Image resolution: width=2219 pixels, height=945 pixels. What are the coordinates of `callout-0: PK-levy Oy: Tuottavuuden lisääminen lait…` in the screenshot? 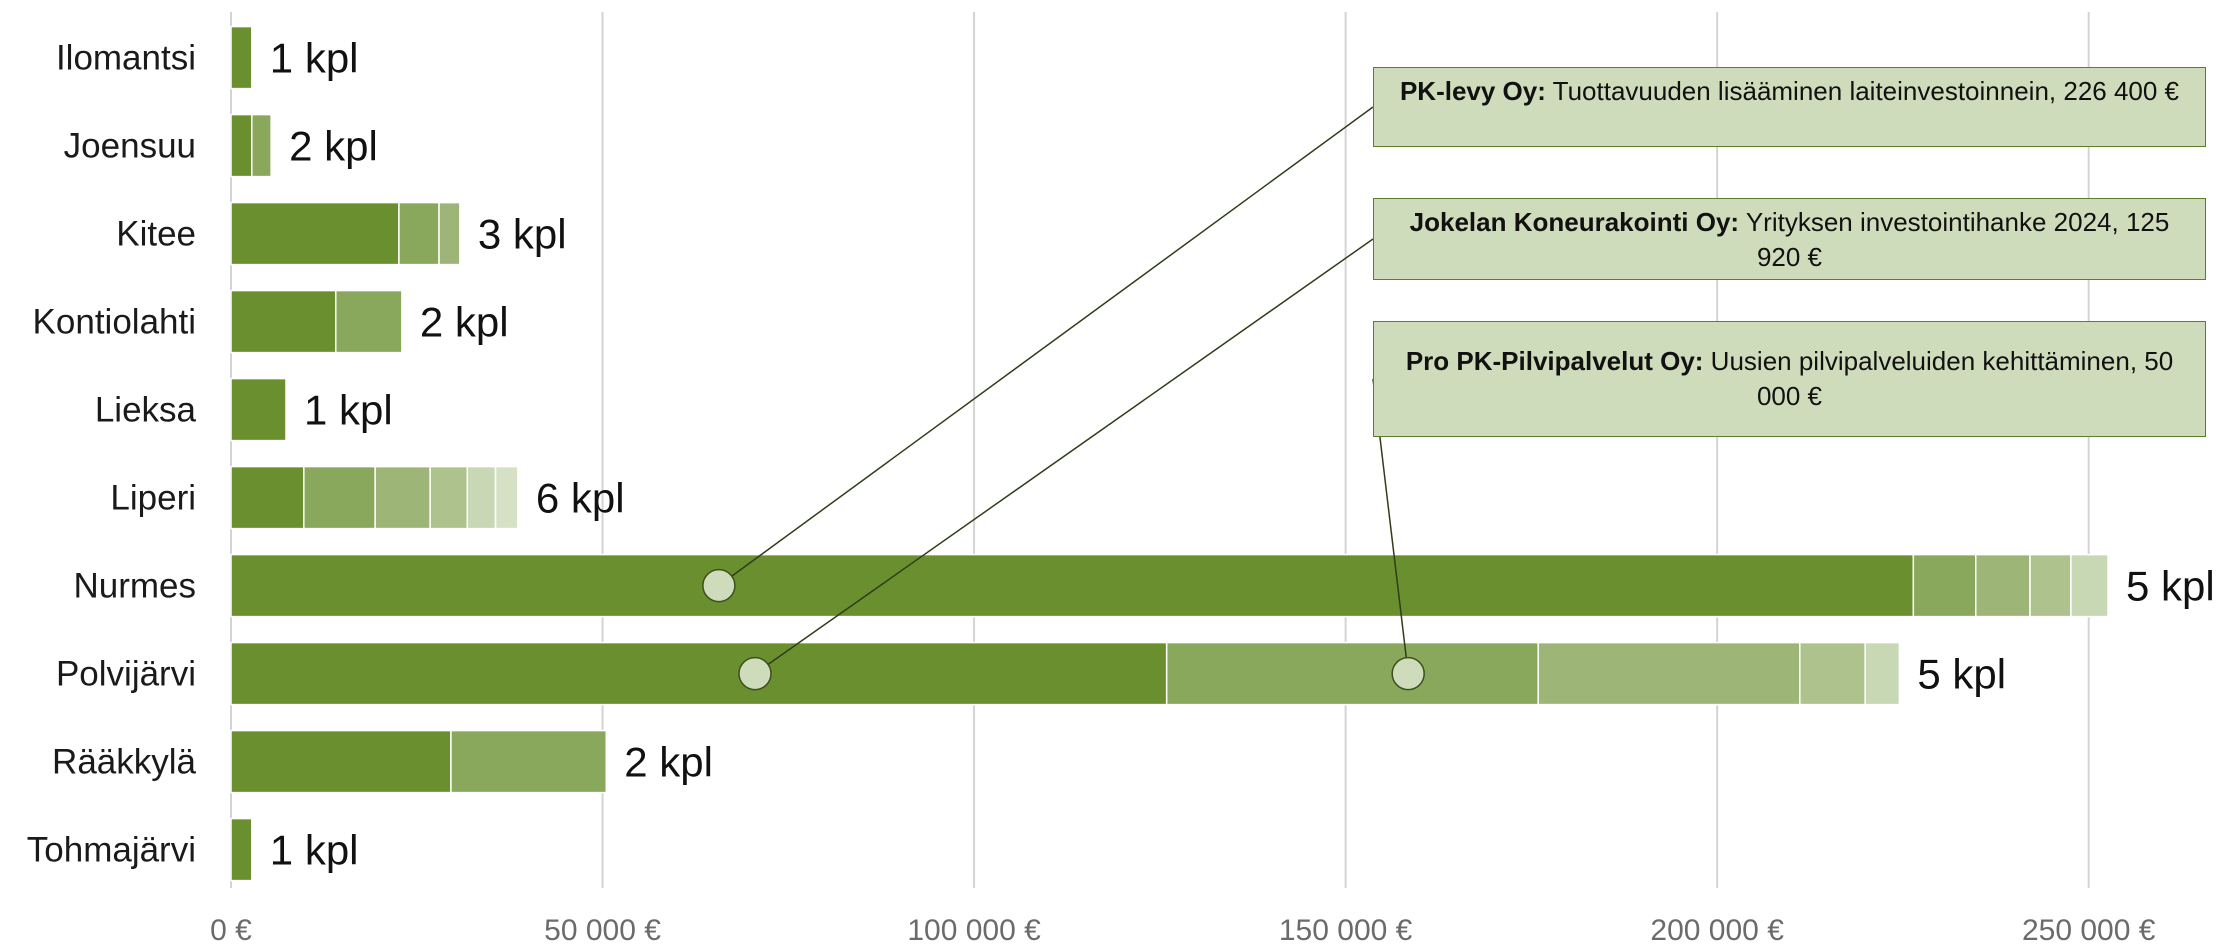 It's located at (1789, 107).